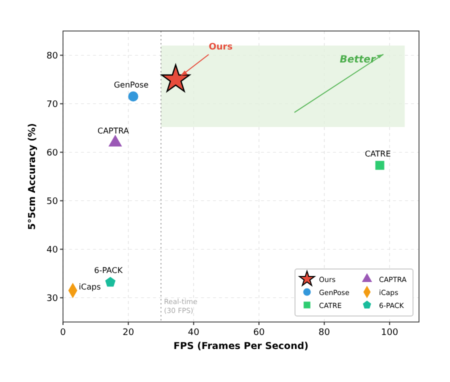 This screenshot has width=450, height=382. I want to click on y-tick-label: 70, so click(52, 105).